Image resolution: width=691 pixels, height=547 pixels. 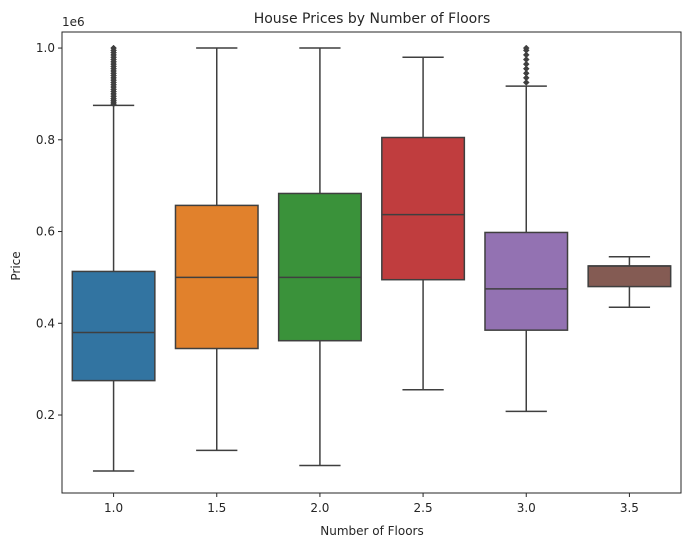 I want to click on box-3.0, so click(x=526, y=281).